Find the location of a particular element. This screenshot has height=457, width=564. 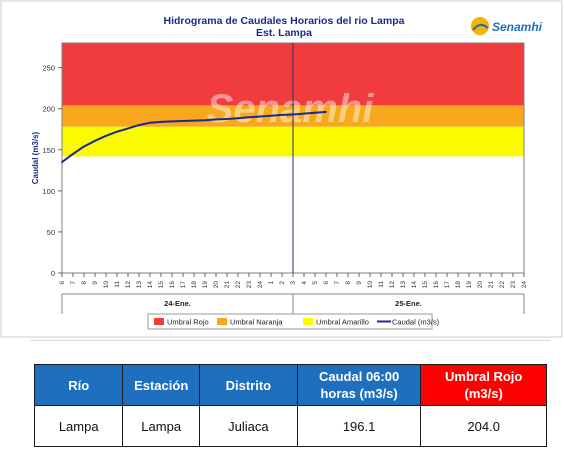

day-label: 24-Ene. is located at coordinates (177, 303).